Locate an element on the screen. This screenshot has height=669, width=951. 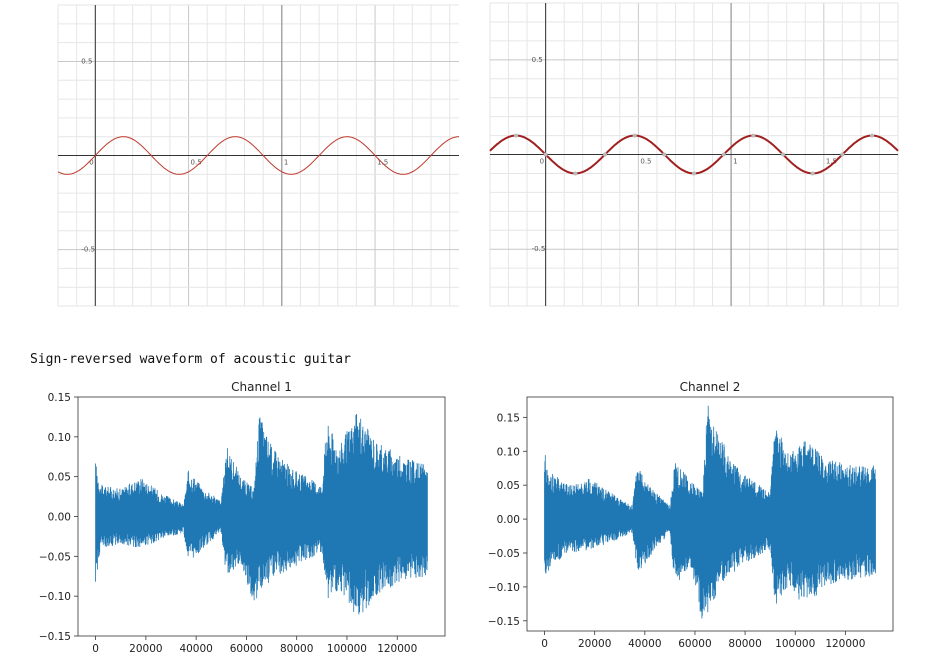
plot-frame is located at coordinates (710, 514).